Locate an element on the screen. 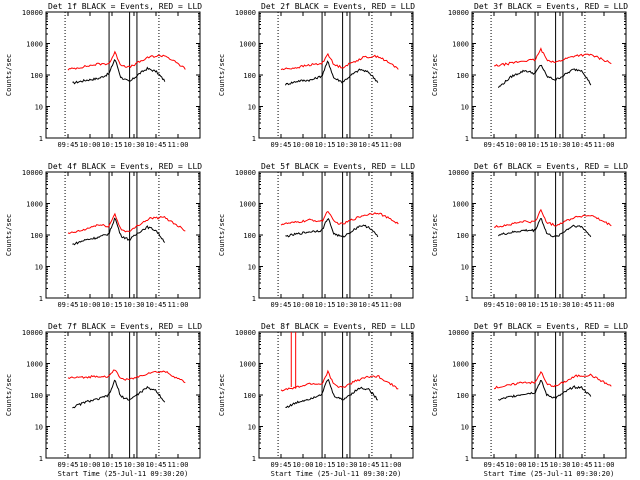 This screenshot has height=480, width=640. panel-title: Det 5f BLACK = Events, RED = LLD is located at coordinates (338, 166).